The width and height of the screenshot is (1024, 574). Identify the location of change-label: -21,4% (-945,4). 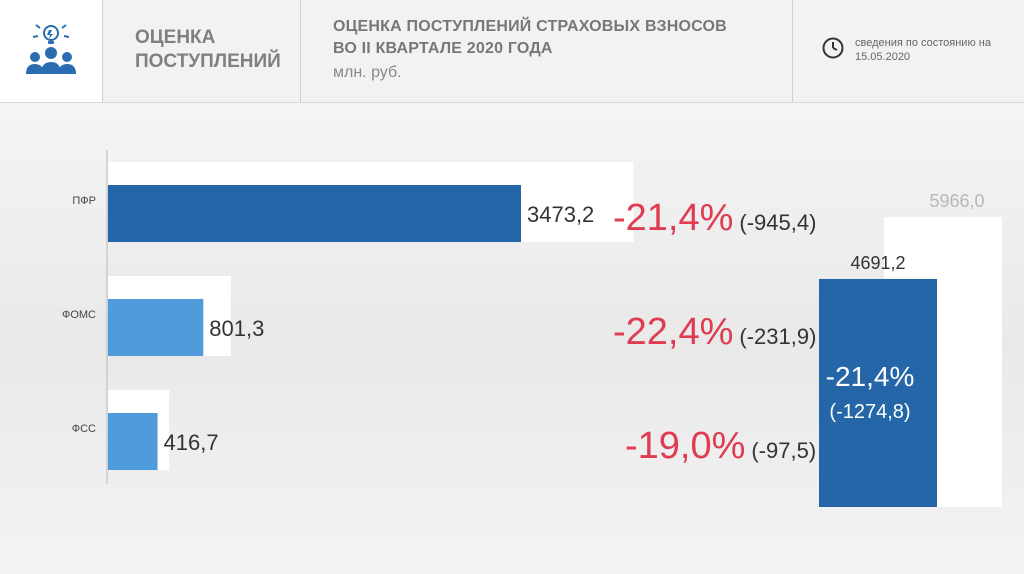
(714, 218).